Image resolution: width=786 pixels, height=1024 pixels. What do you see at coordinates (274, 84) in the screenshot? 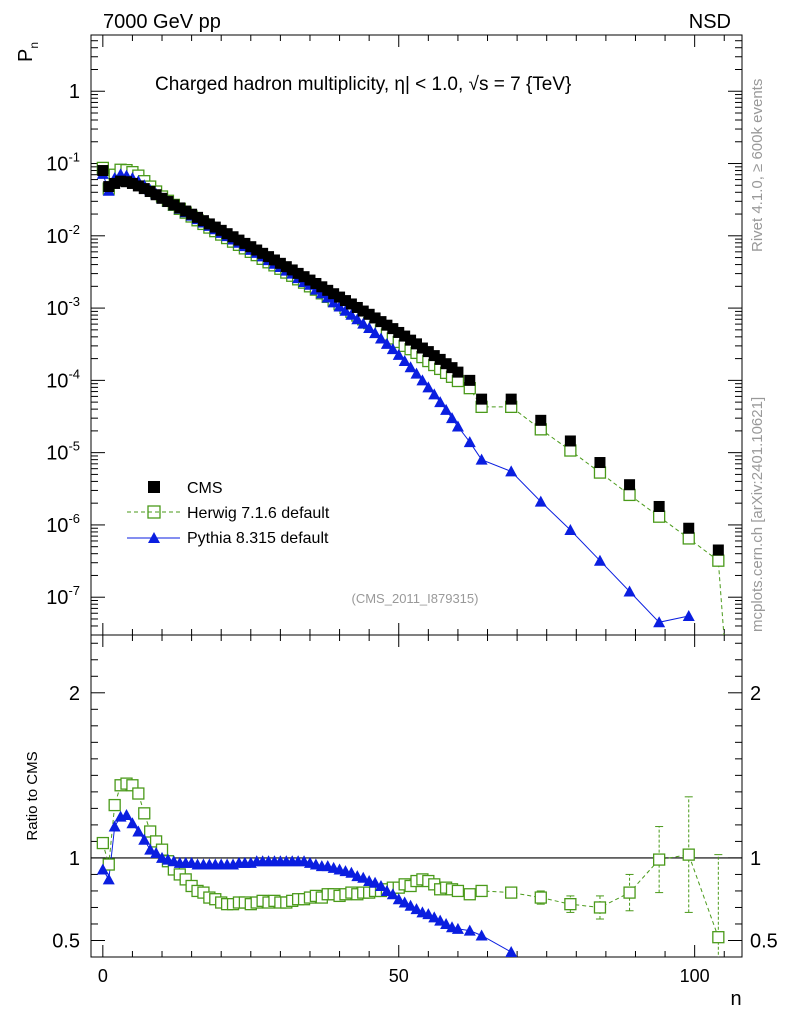
I see `title-prefix: Charged hadron multiplicity,` at bounding box center [274, 84].